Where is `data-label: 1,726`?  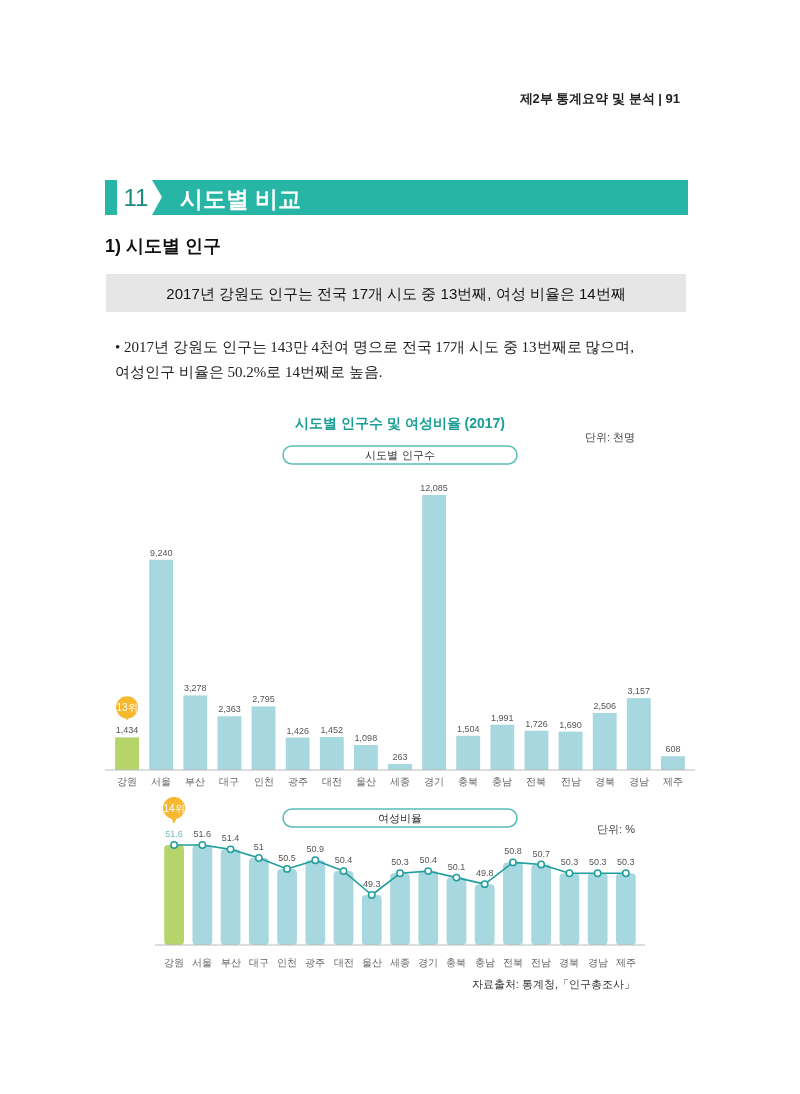 data-label: 1,726 is located at coordinates (536, 723).